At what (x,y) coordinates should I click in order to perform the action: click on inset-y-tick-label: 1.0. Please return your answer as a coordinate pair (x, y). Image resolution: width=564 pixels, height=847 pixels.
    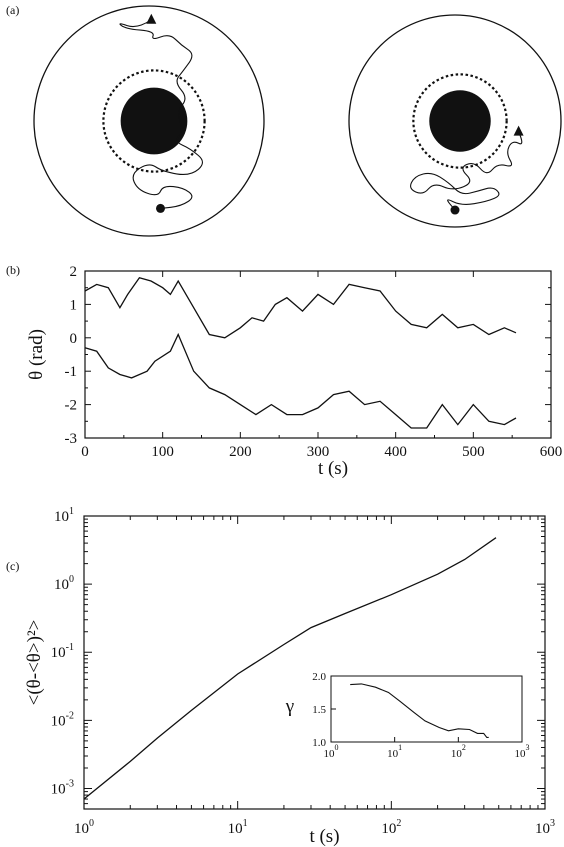
    Looking at the image, I should click on (319, 743).